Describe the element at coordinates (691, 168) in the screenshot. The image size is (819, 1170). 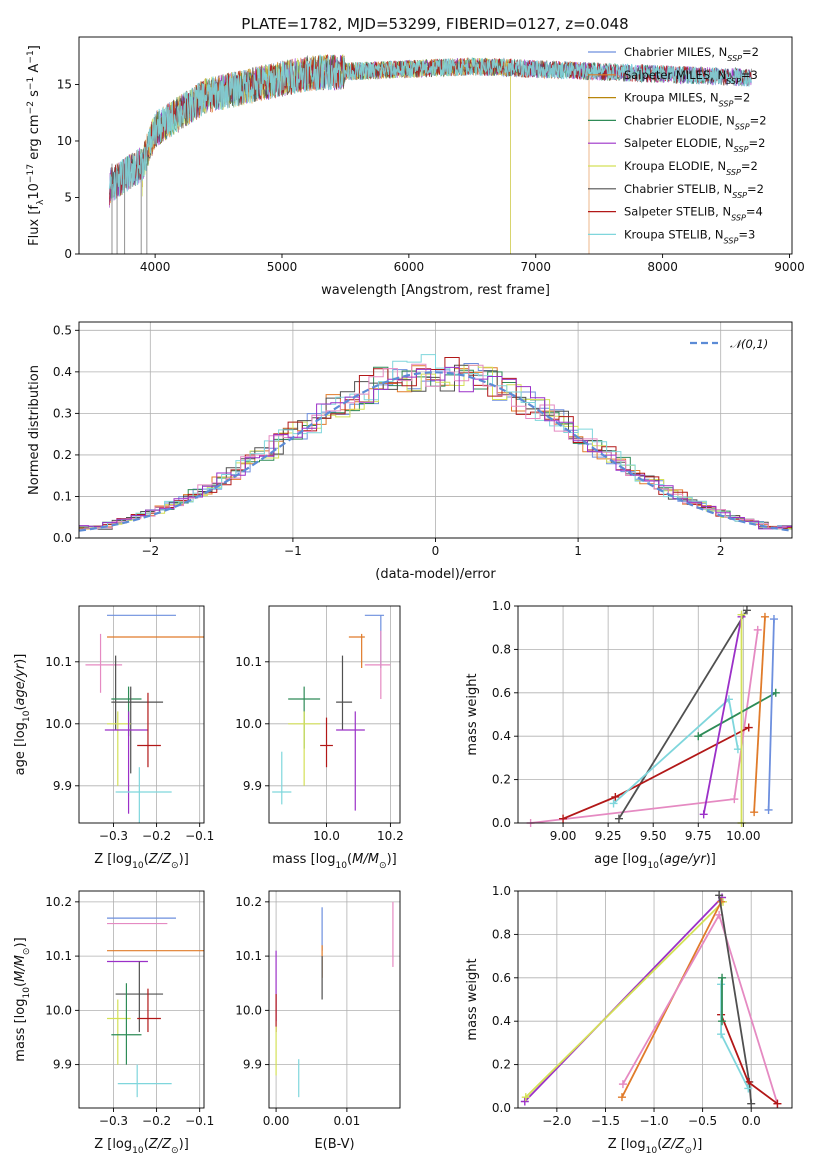
I see `legend-entry: Kroupa ELODIE, NSSP=2` at that location.